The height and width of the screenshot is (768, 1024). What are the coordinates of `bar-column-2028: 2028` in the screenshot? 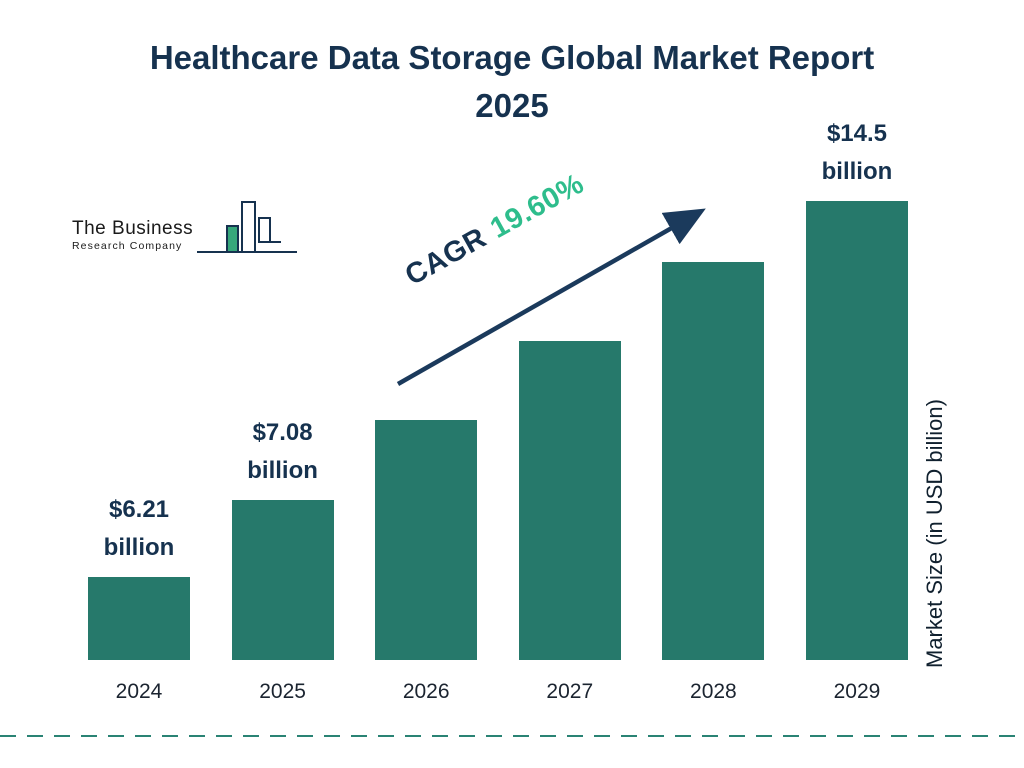 It's located at (713, 409).